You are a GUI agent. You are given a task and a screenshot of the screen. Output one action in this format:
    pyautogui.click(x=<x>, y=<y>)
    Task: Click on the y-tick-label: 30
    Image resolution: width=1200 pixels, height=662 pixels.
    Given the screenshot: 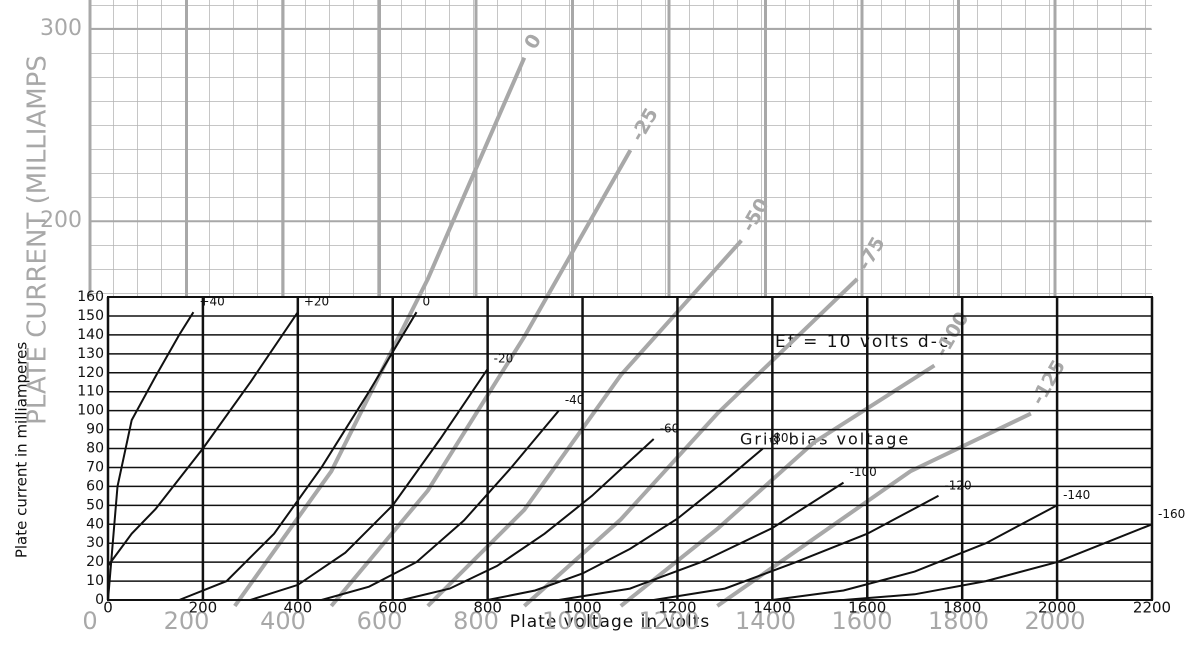 What is the action you would take?
    pyautogui.click(x=95, y=543)
    